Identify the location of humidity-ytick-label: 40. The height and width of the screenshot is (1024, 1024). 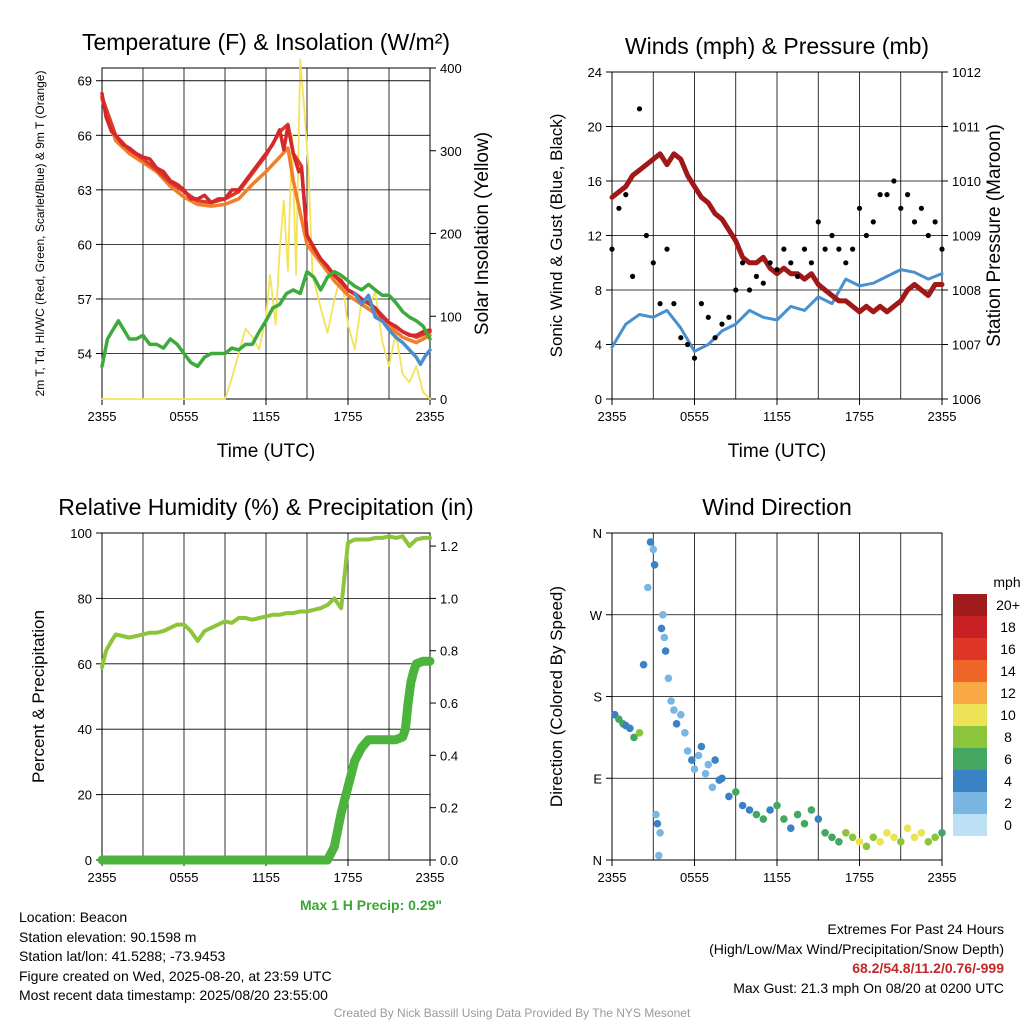
(85, 729).